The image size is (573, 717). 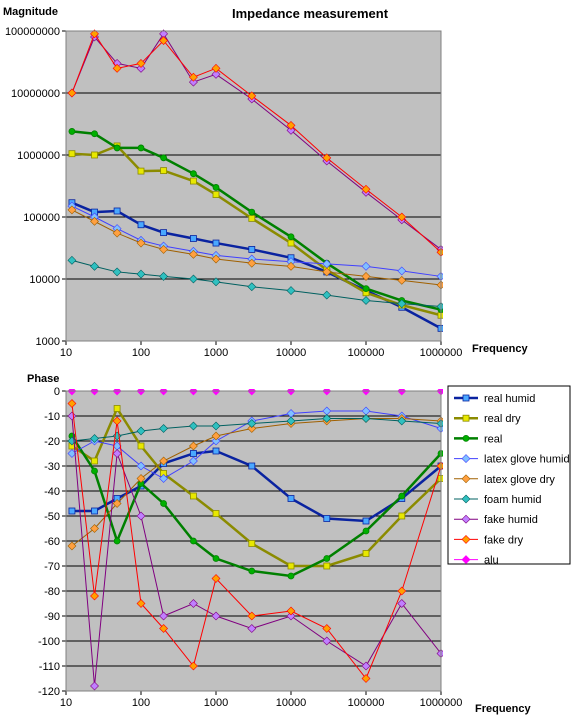 What do you see at coordinates (509, 399) in the screenshot?
I see `legend-label-real-humid: real humid` at bounding box center [509, 399].